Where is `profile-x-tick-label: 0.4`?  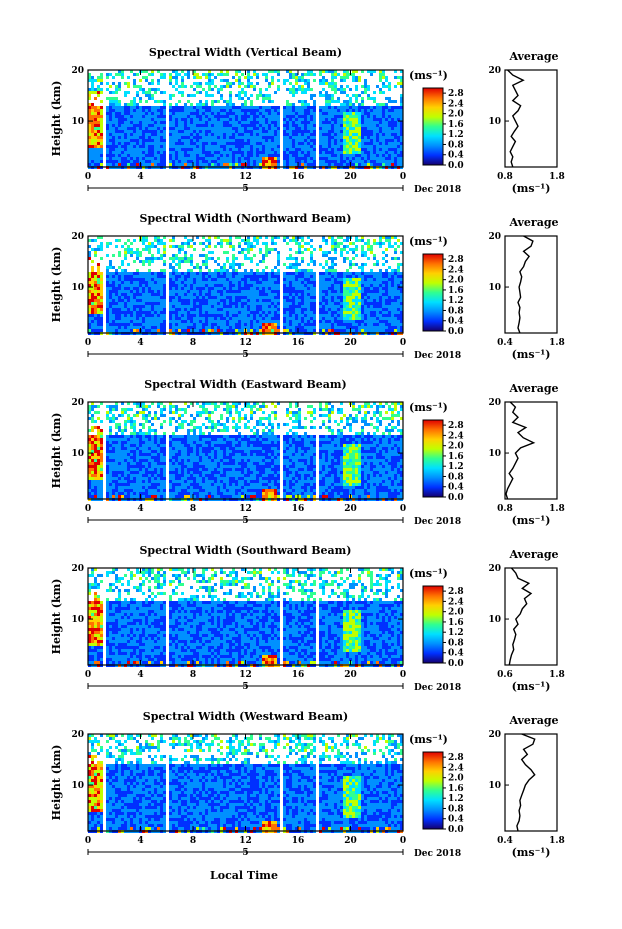
profile-x-tick-label: 0.4 is located at coordinates (505, 841).